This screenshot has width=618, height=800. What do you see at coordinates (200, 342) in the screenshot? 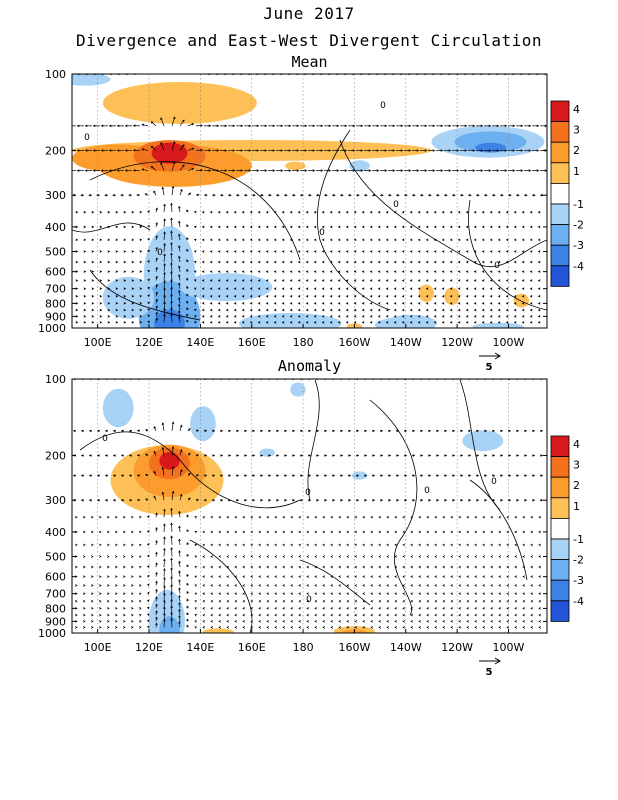
I see `x-tick-label: 140E` at bounding box center [200, 342].